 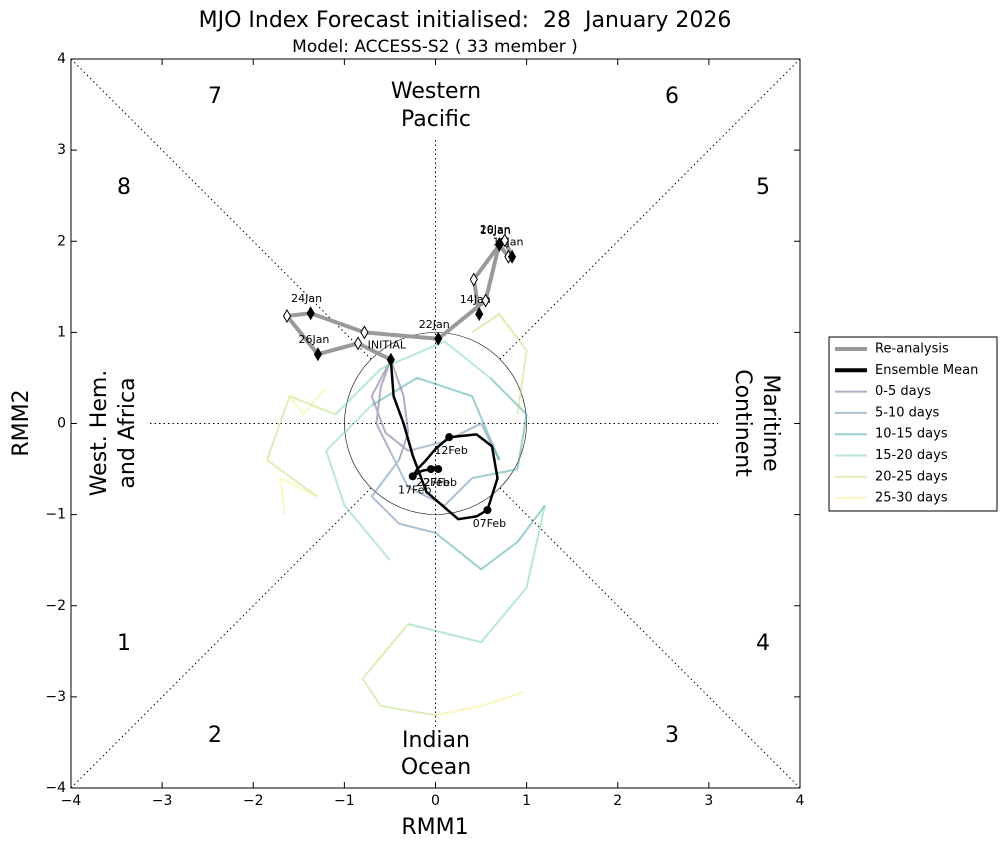 What do you see at coordinates (800, 801) in the screenshot?
I see `x-tick-label: 4` at bounding box center [800, 801].